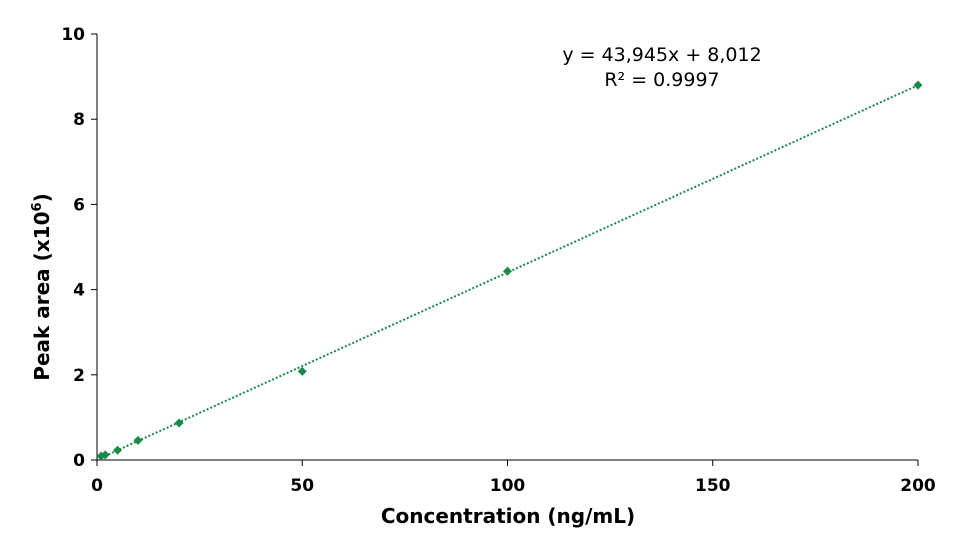 The width and height of the screenshot is (960, 541). Describe the element at coordinates (37, 206) in the screenshot. I see `y-axis-title-superscript: 6` at that location.